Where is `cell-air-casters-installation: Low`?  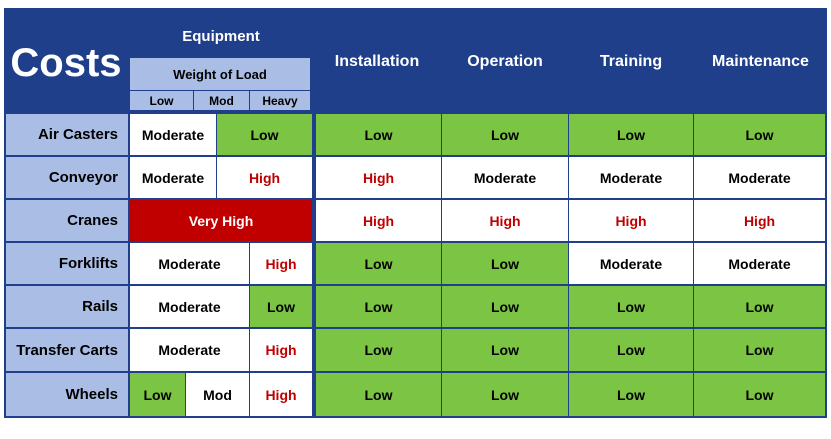
cell-air-casters-installation: Low is located at coordinates (378, 134).